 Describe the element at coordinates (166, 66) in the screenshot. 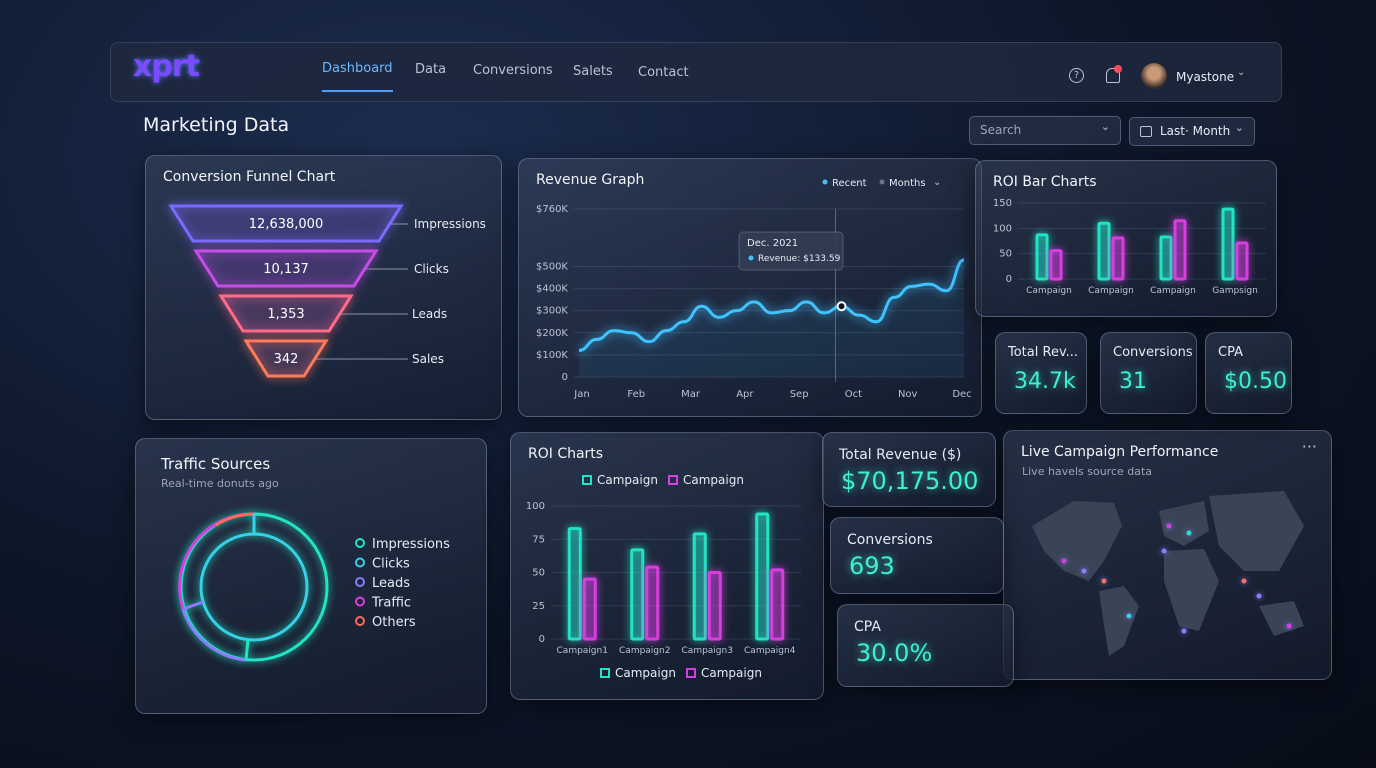

I see `logo: xprt` at that location.